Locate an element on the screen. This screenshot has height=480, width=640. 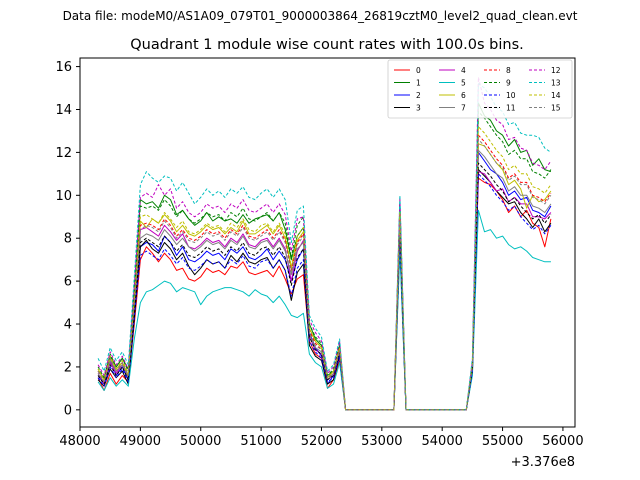
legend-label: 15 is located at coordinates (556, 107).